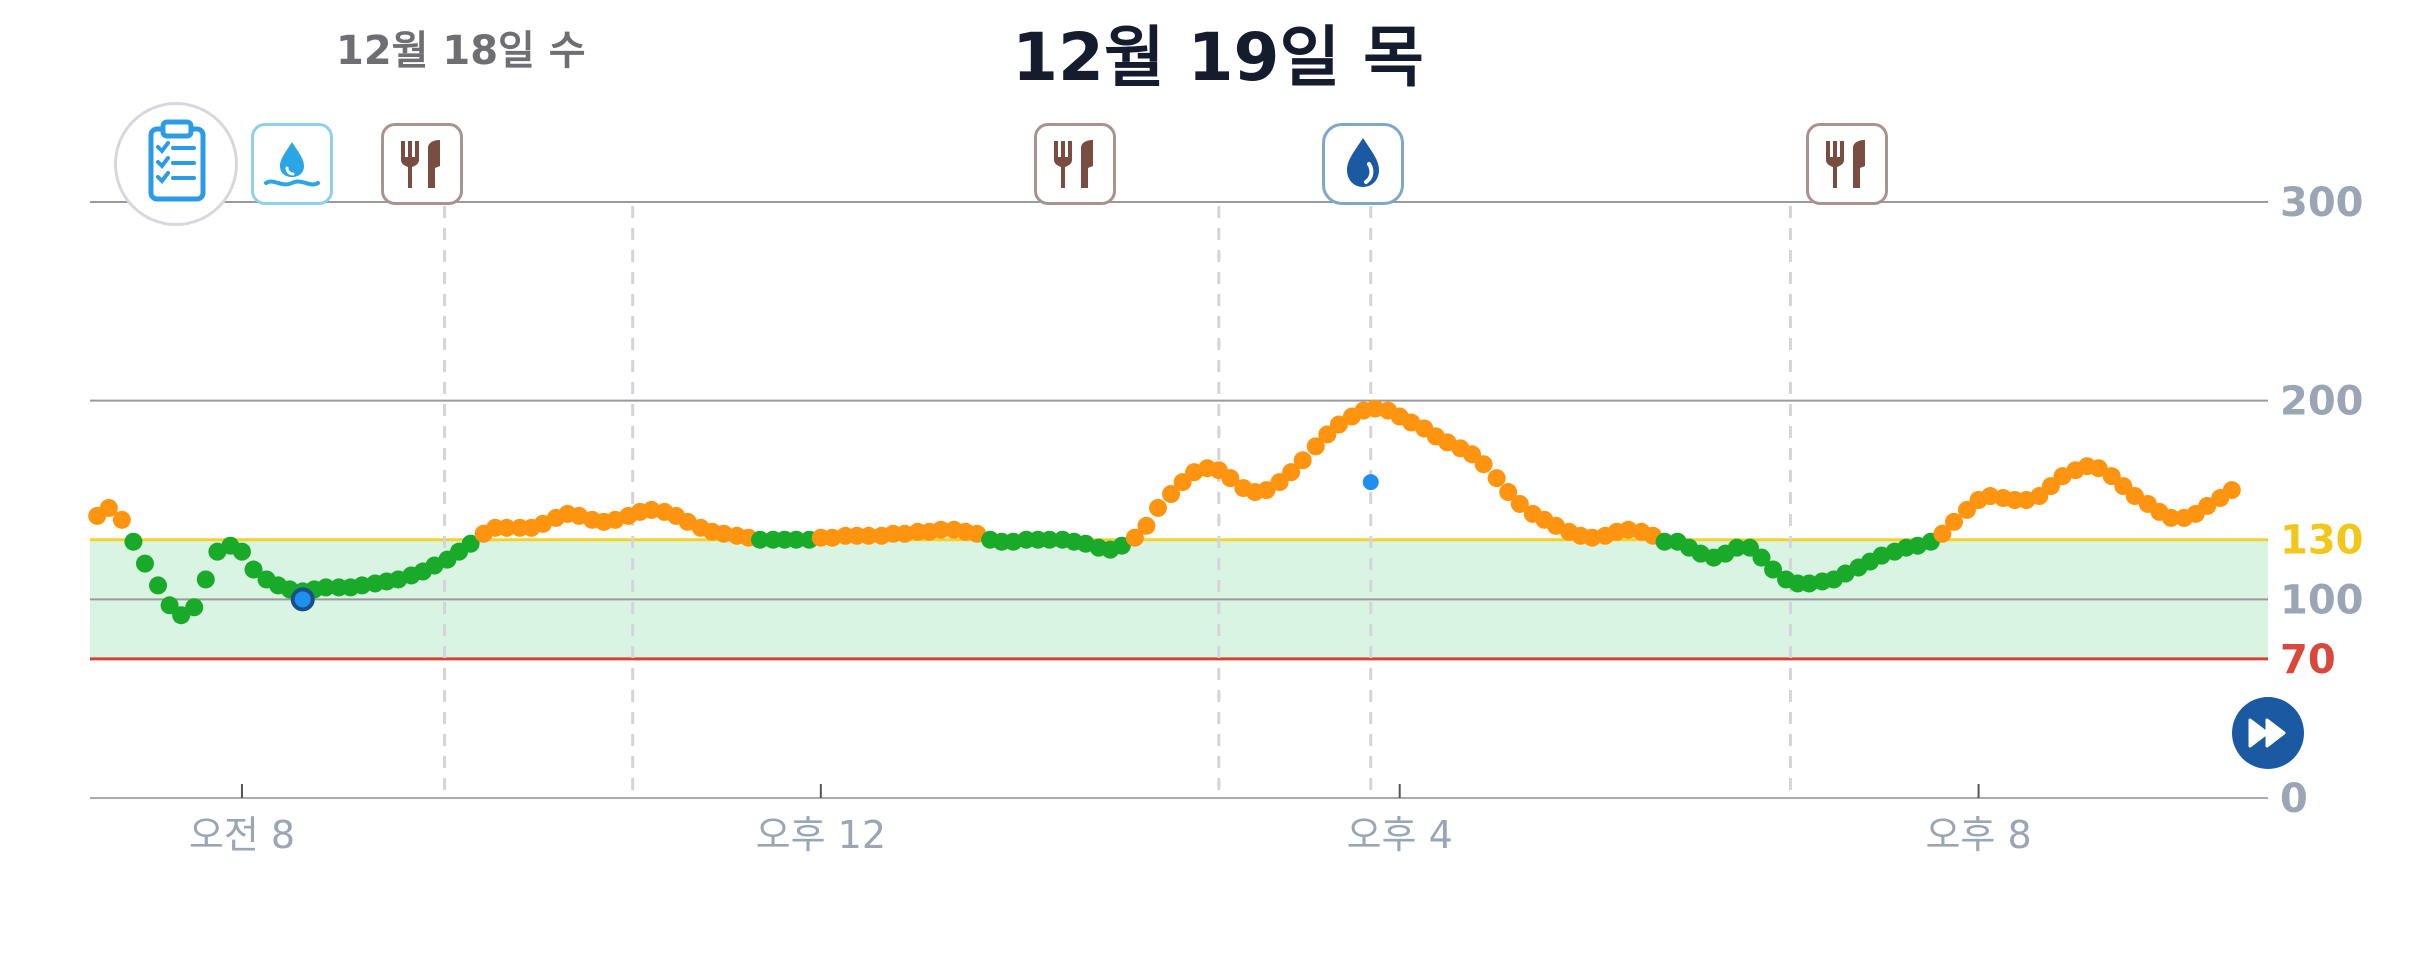 This screenshot has height=956, width=2436. Describe the element at coordinates (821, 835) in the screenshot. I see `x-tick-label-12: 오후 12` at that location.